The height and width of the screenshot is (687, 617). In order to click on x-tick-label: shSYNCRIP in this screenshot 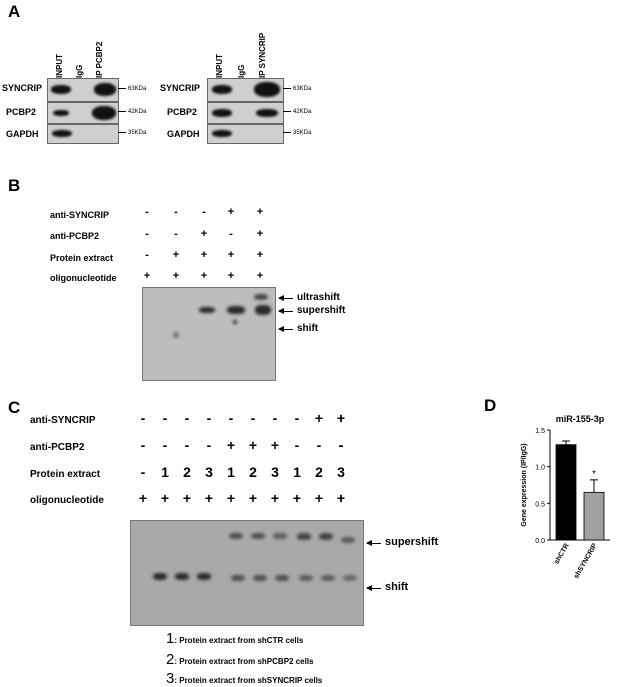, I will do `click(586, 561)`.